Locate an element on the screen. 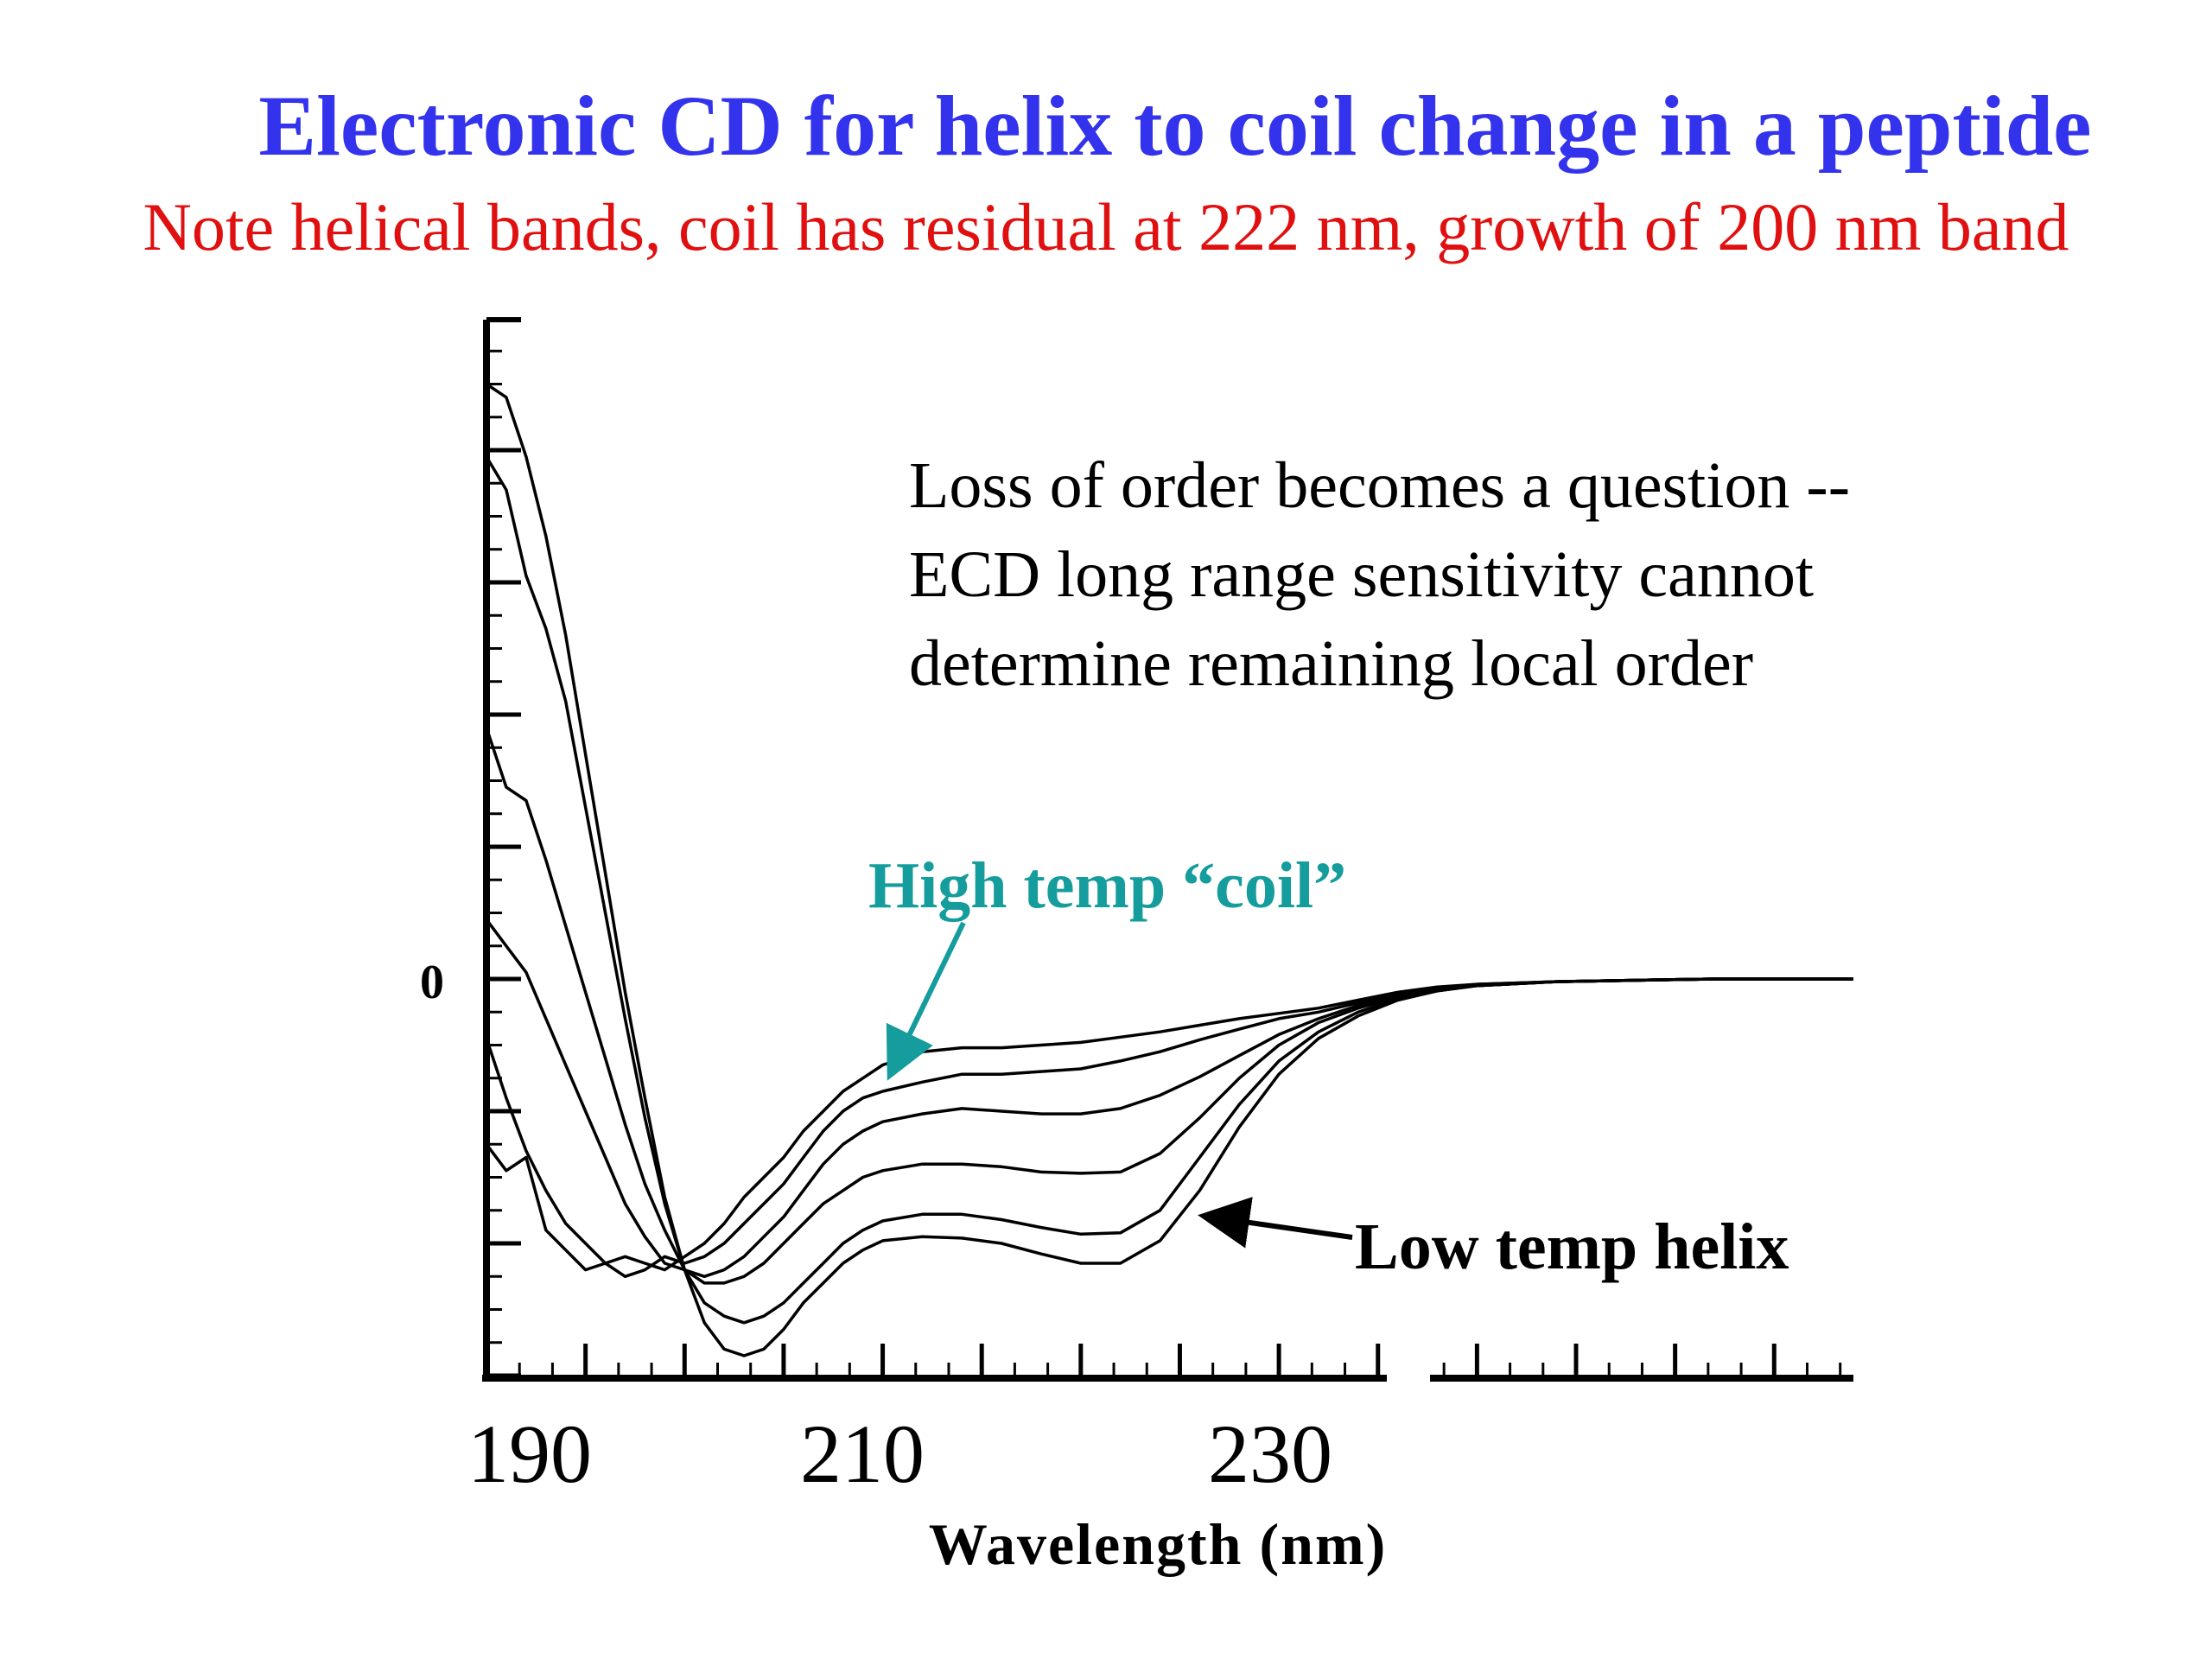 The width and height of the screenshot is (2212, 1659). x-tick-label-210: 210 is located at coordinates (862, 1454).